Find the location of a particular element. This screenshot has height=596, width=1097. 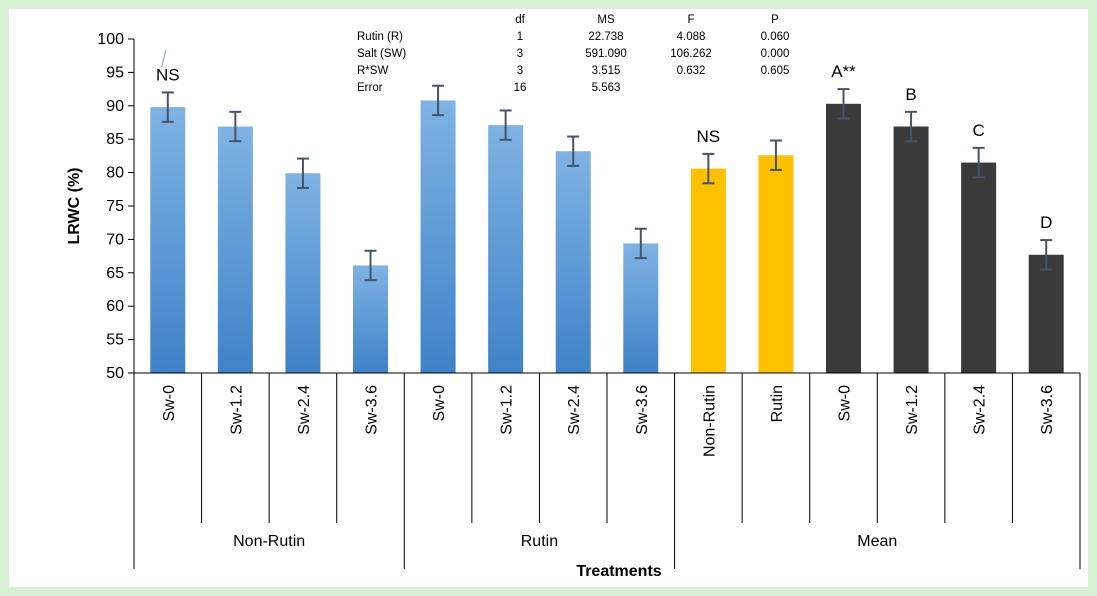

y-tick-label: 70 is located at coordinates (115, 239).